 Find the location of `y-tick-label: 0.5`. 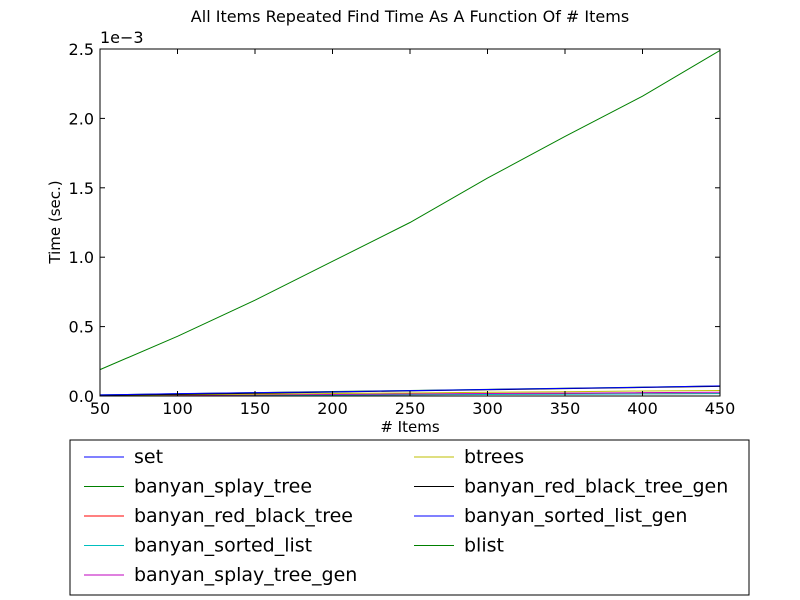

y-tick-label: 0.5 is located at coordinates (81, 327).